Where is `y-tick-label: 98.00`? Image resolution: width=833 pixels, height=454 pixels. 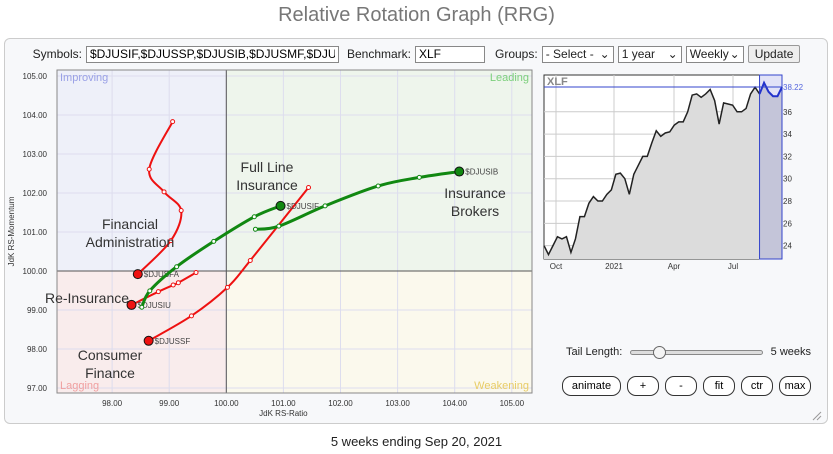 y-tick-label: 98.00 is located at coordinates (37, 349).